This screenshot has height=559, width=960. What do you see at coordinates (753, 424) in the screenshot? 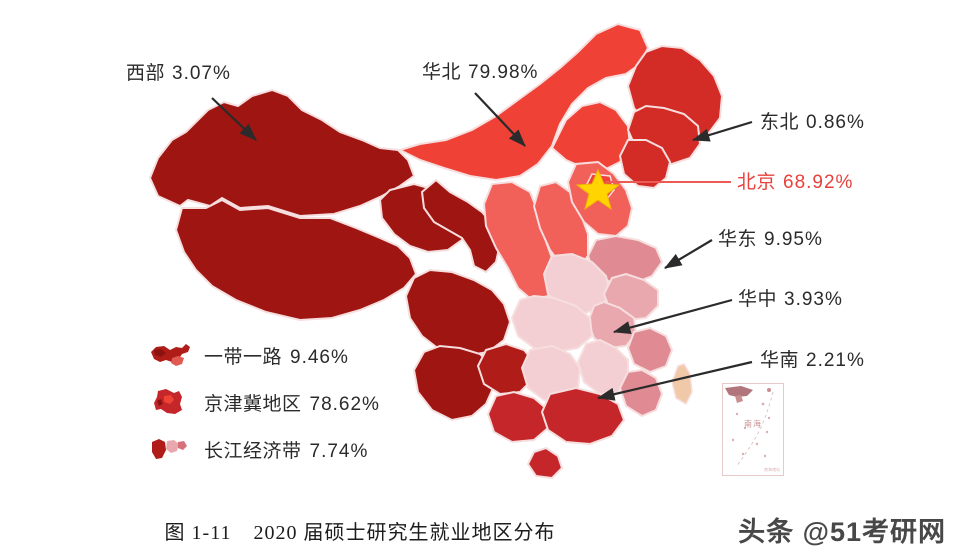
I see `inset-title: 南海` at bounding box center [753, 424].